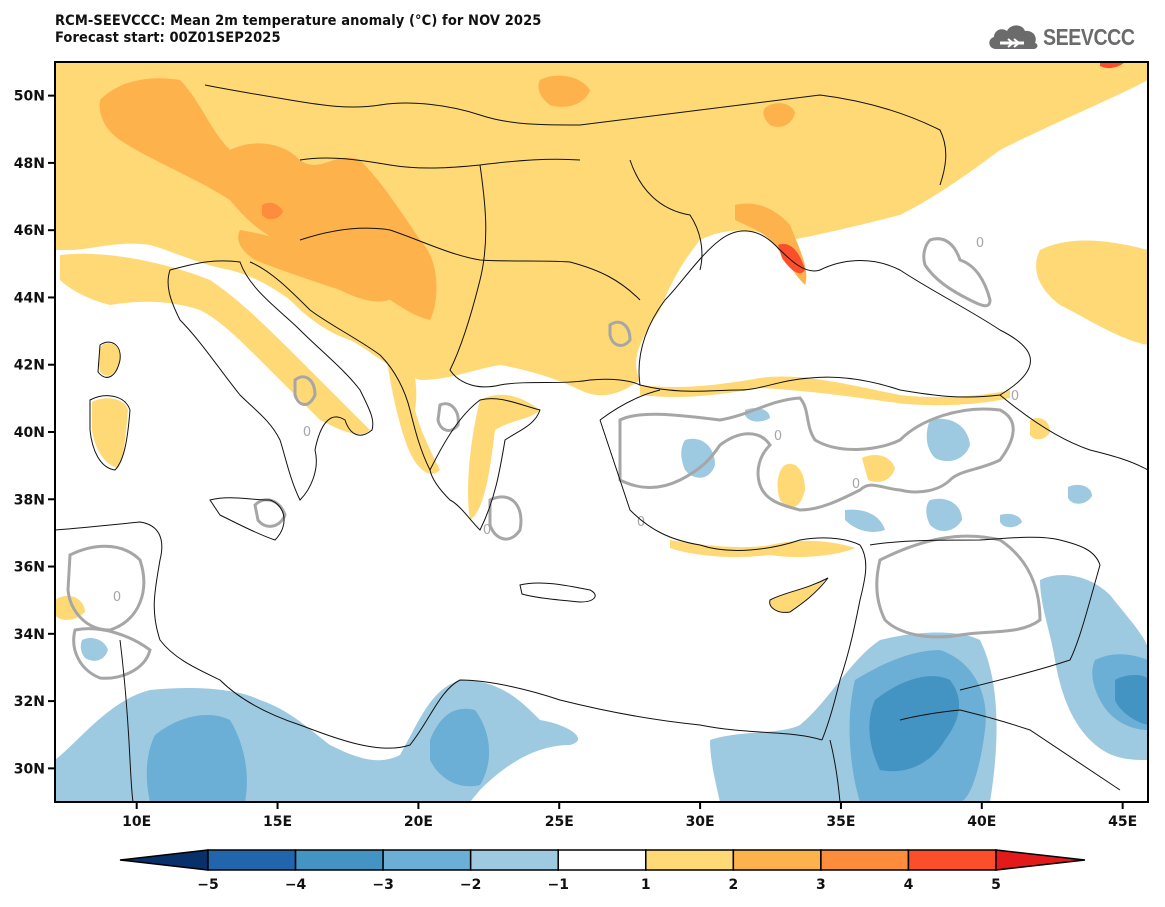 The width and height of the screenshot is (1165, 907). Describe the element at coordinates (1131, 700) in the screenshot. I see `anomaly-region-m3to-m4-iraq` at that location.